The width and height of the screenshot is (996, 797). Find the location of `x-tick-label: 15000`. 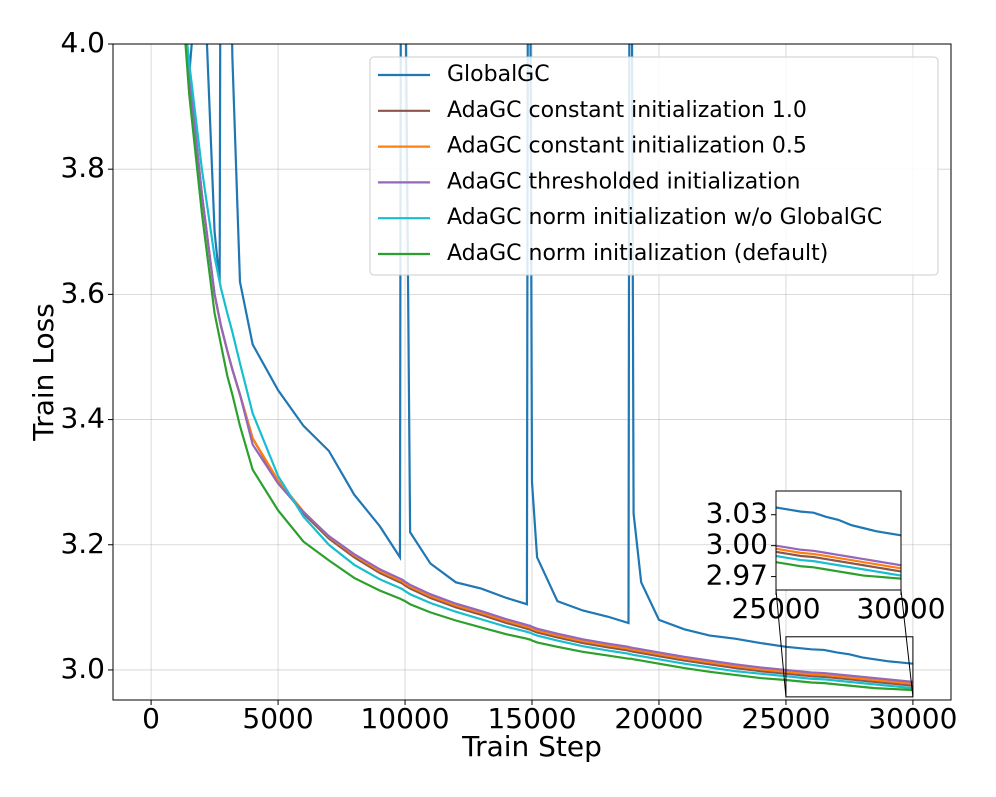

x-tick-label: 15000 is located at coordinates (531, 718).